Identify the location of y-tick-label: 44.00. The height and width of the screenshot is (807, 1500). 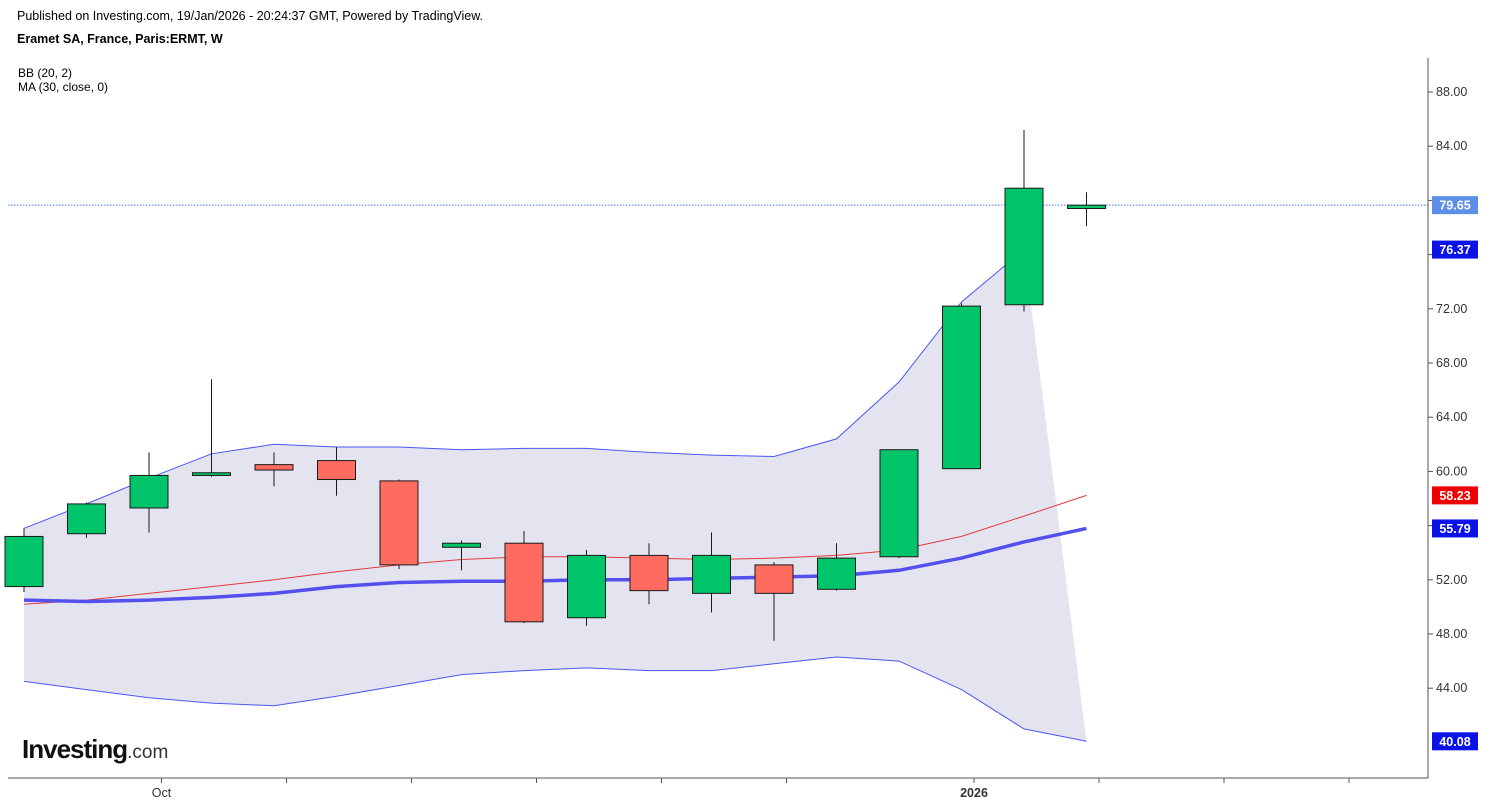
(1451, 688).